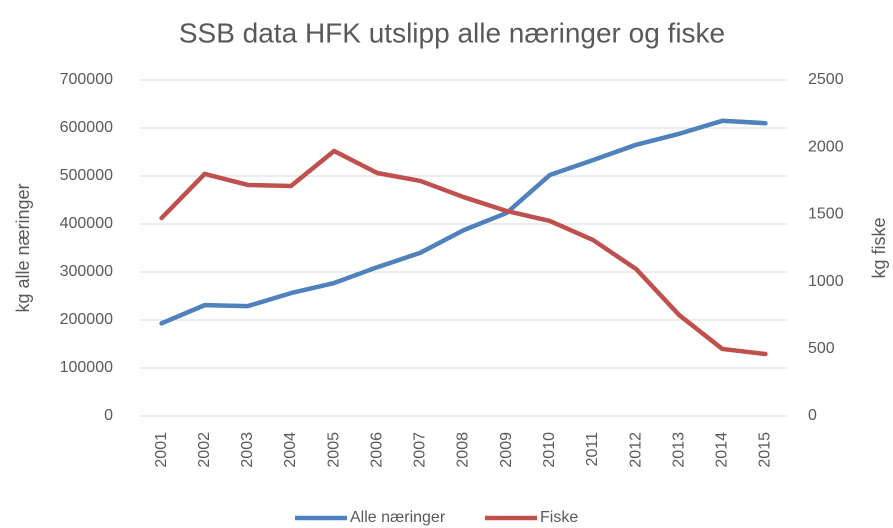  Describe the element at coordinates (86, 319) in the screenshot. I see `y-tick-label: 200000` at that location.